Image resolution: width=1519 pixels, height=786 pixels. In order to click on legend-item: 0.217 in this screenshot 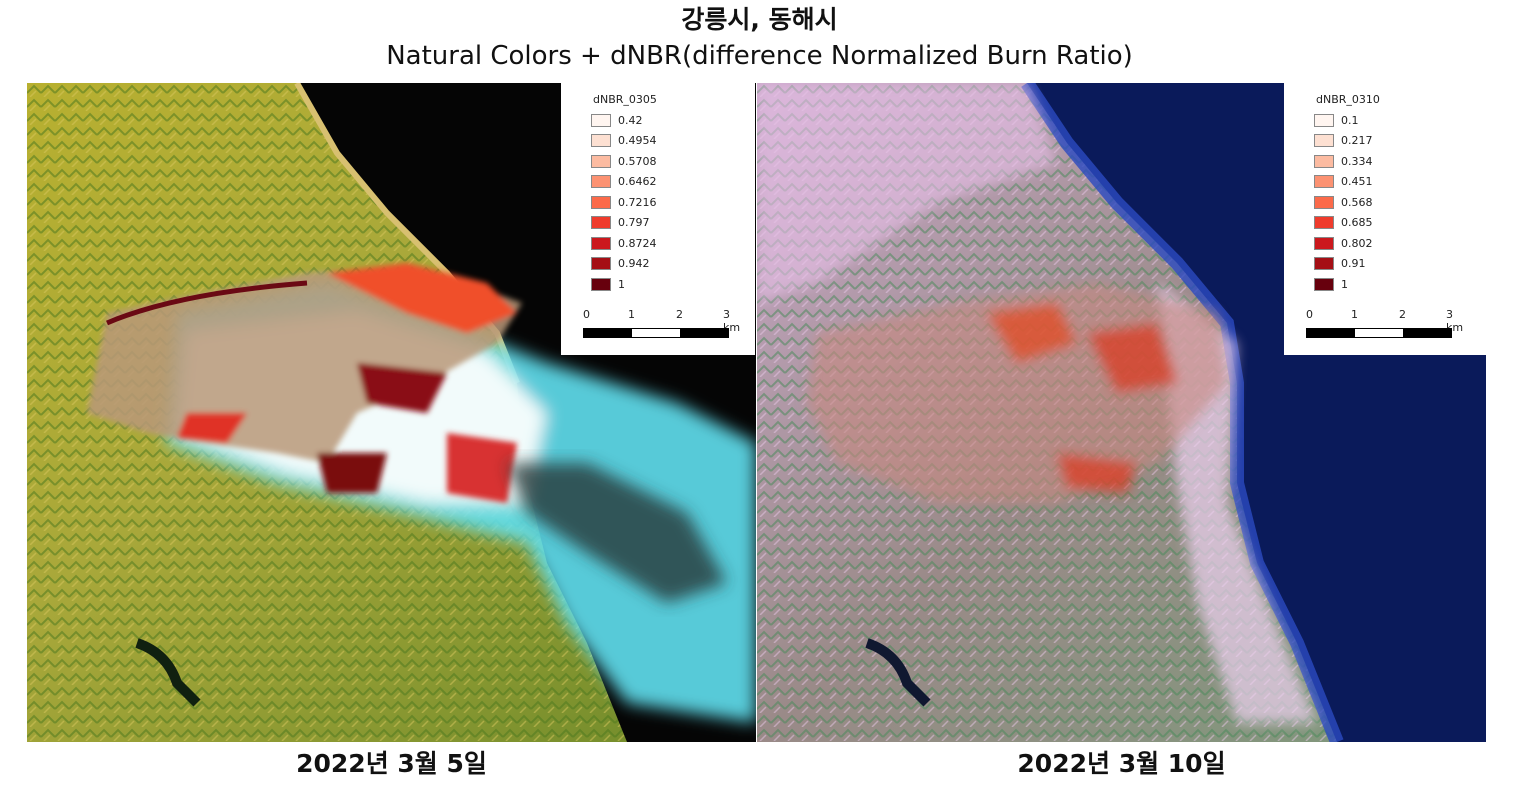, I will do `click(1343, 141)`.